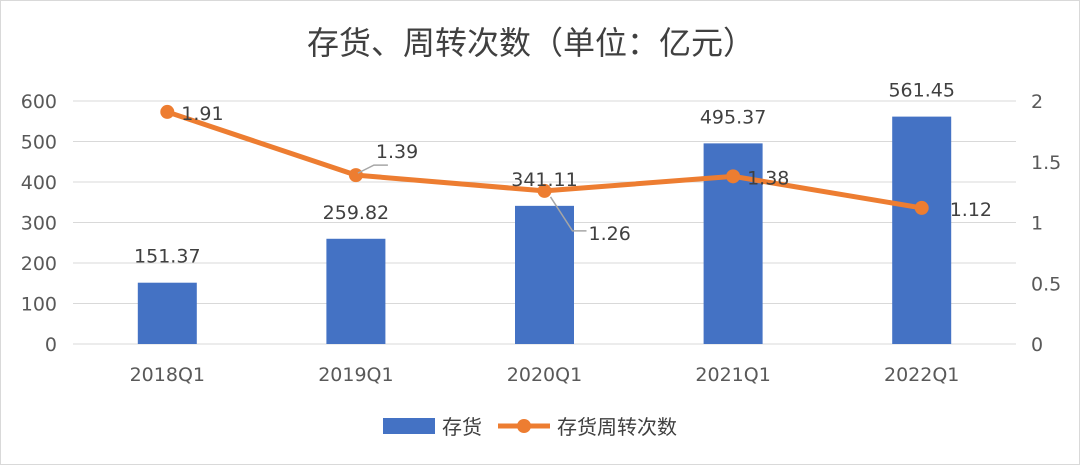 This screenshot has height=466, width=1080. I want to click on line-data-label: 1.38, so click(768, 178).